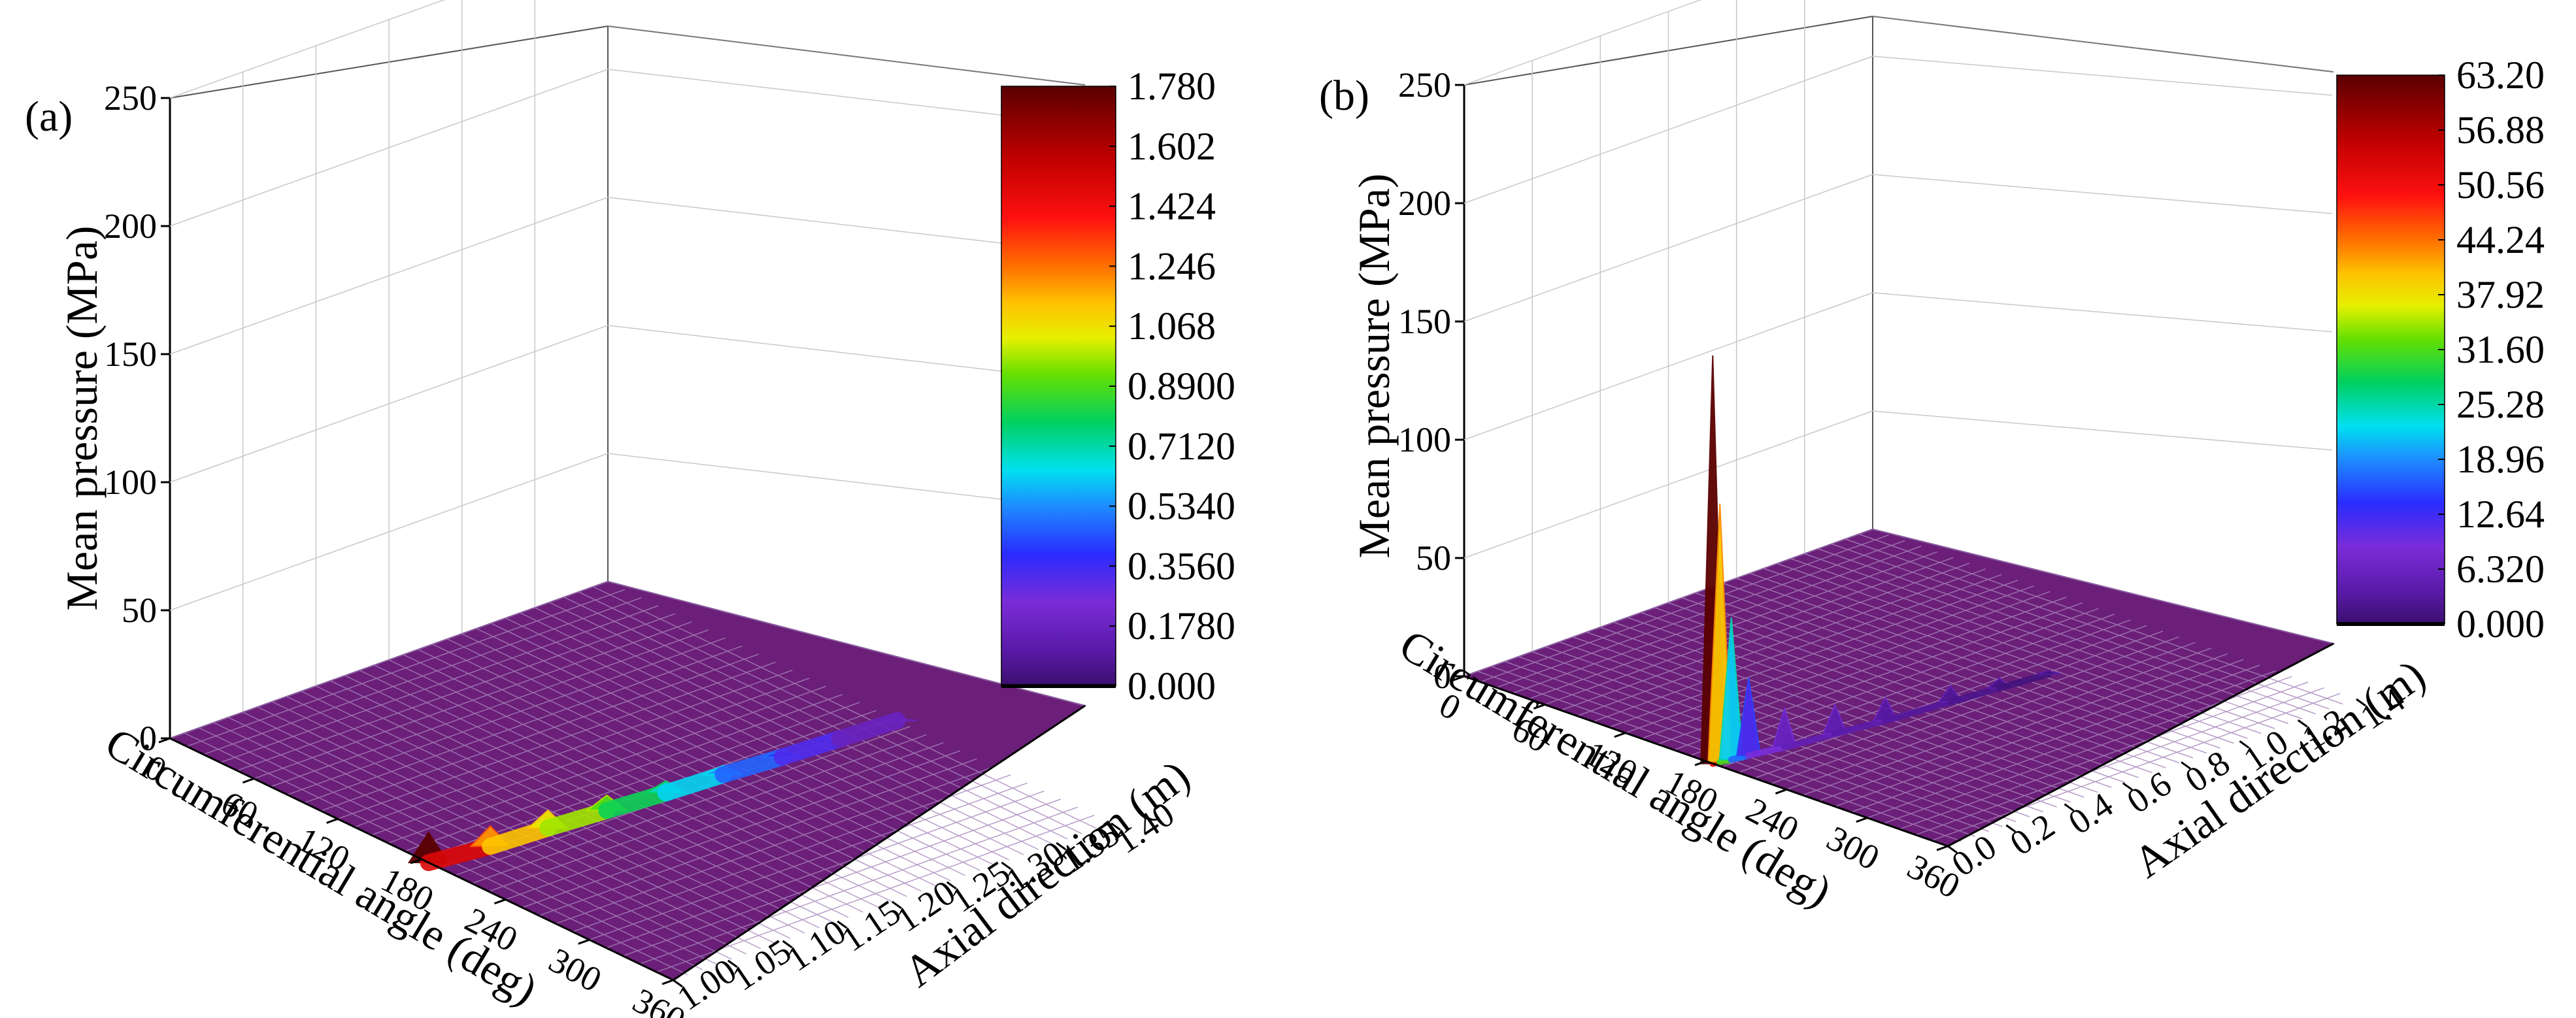 This screenshot has height=1018, width=2576. I want to click on colorbar-tick-label: 63.20, so click(2501, 76).